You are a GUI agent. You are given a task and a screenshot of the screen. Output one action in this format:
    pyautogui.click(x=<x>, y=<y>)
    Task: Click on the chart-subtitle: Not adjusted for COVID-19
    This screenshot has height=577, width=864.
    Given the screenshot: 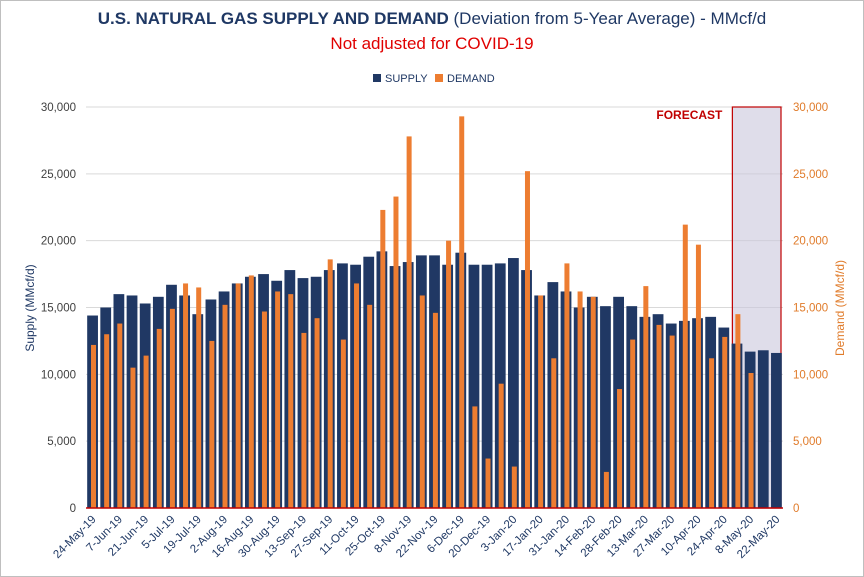 What is the action you would take?
    pyautogui.click(x=432, y=43)
    